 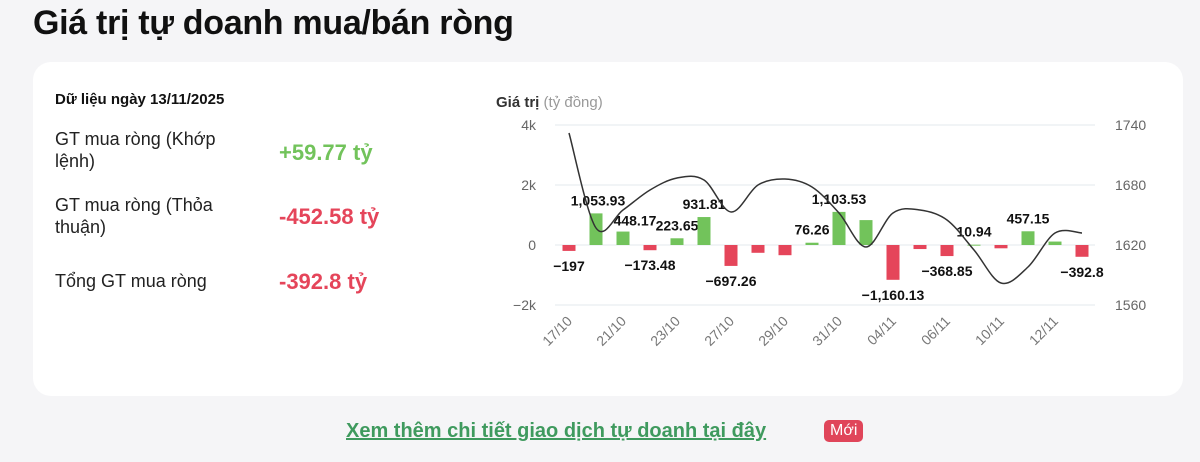 What do you see at coordinates (529, 125) in the screenshot?
I see `left-tick-label: 4k` at bounding box center [529, 125].